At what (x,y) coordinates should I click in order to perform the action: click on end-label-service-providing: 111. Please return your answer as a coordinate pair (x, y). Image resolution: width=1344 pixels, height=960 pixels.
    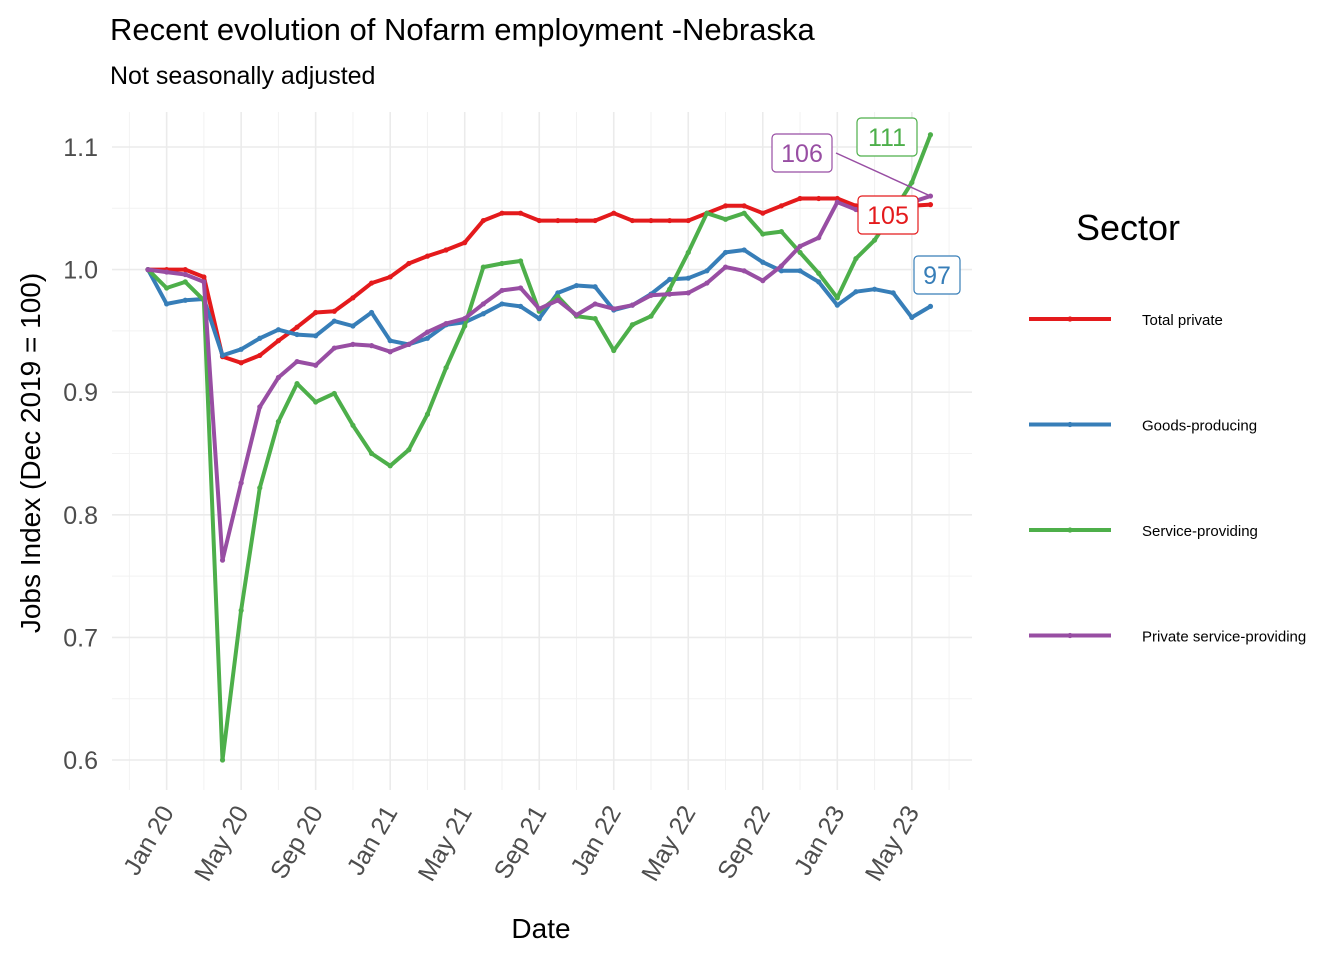
    Looking at the image, I should click on (887, 137).